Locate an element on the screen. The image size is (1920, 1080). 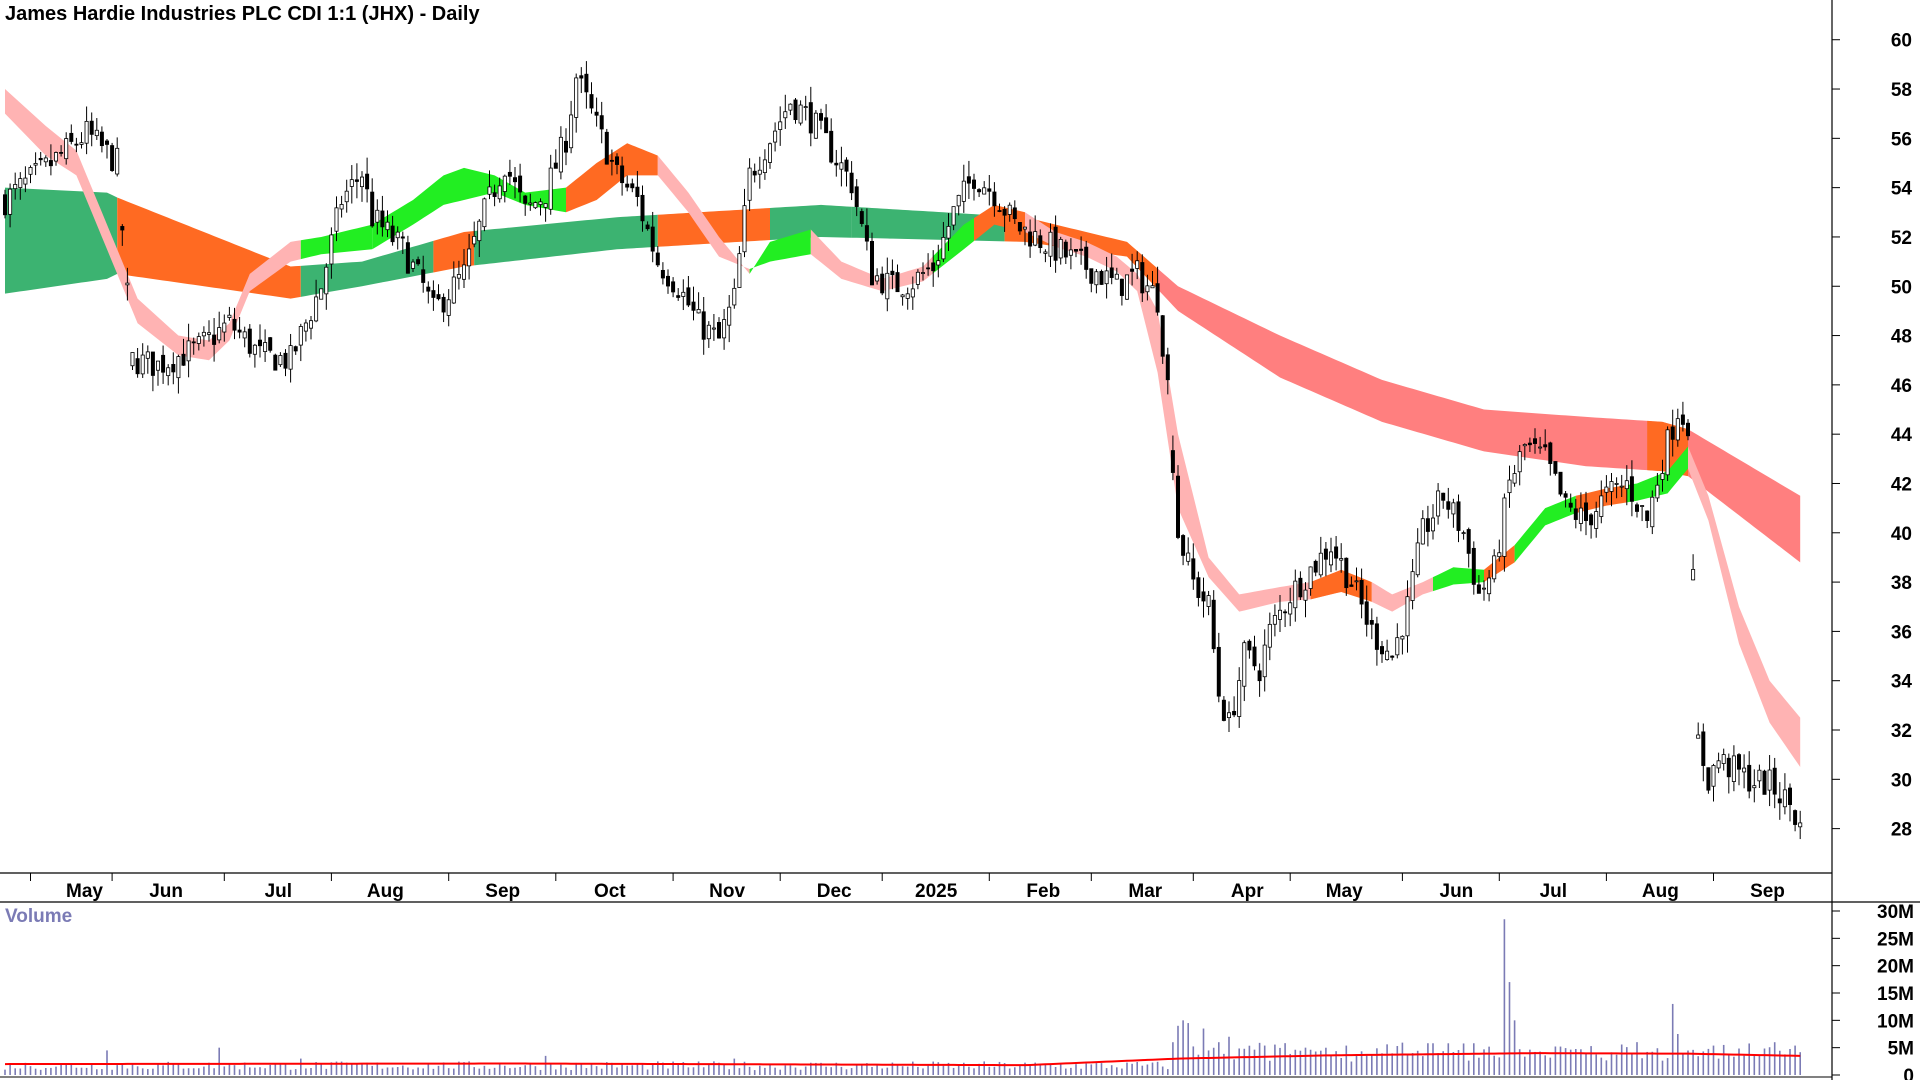
volume-y-tick-label: 5M is located at coordinates (1901, 1049).